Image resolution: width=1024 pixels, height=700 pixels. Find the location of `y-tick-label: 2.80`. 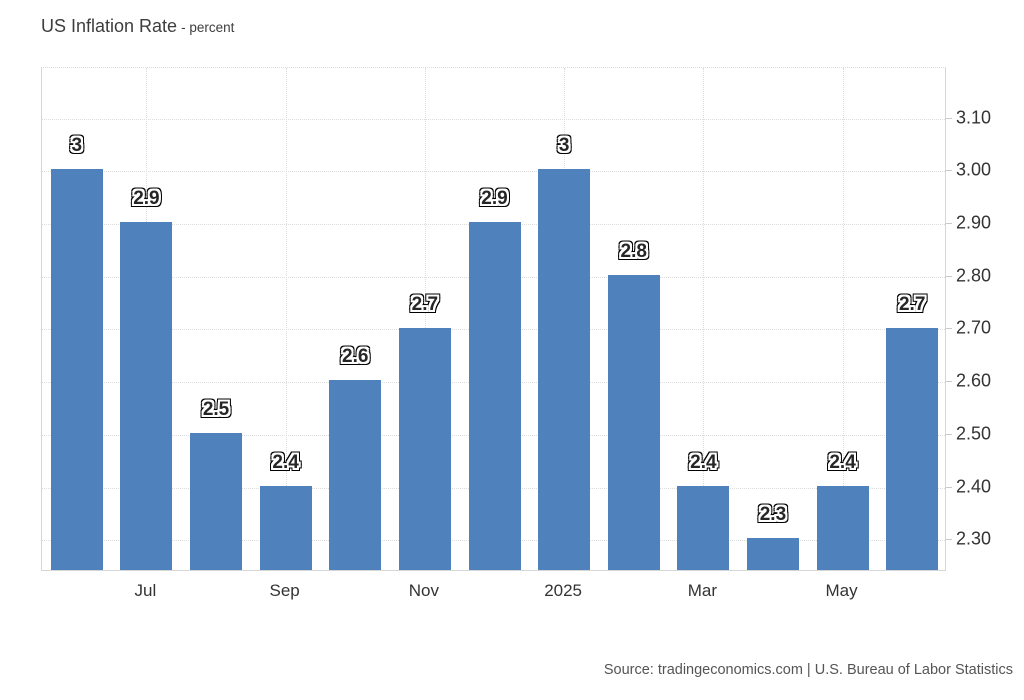

y-tick-label: 2.80 is located at coordinates (974, 275).